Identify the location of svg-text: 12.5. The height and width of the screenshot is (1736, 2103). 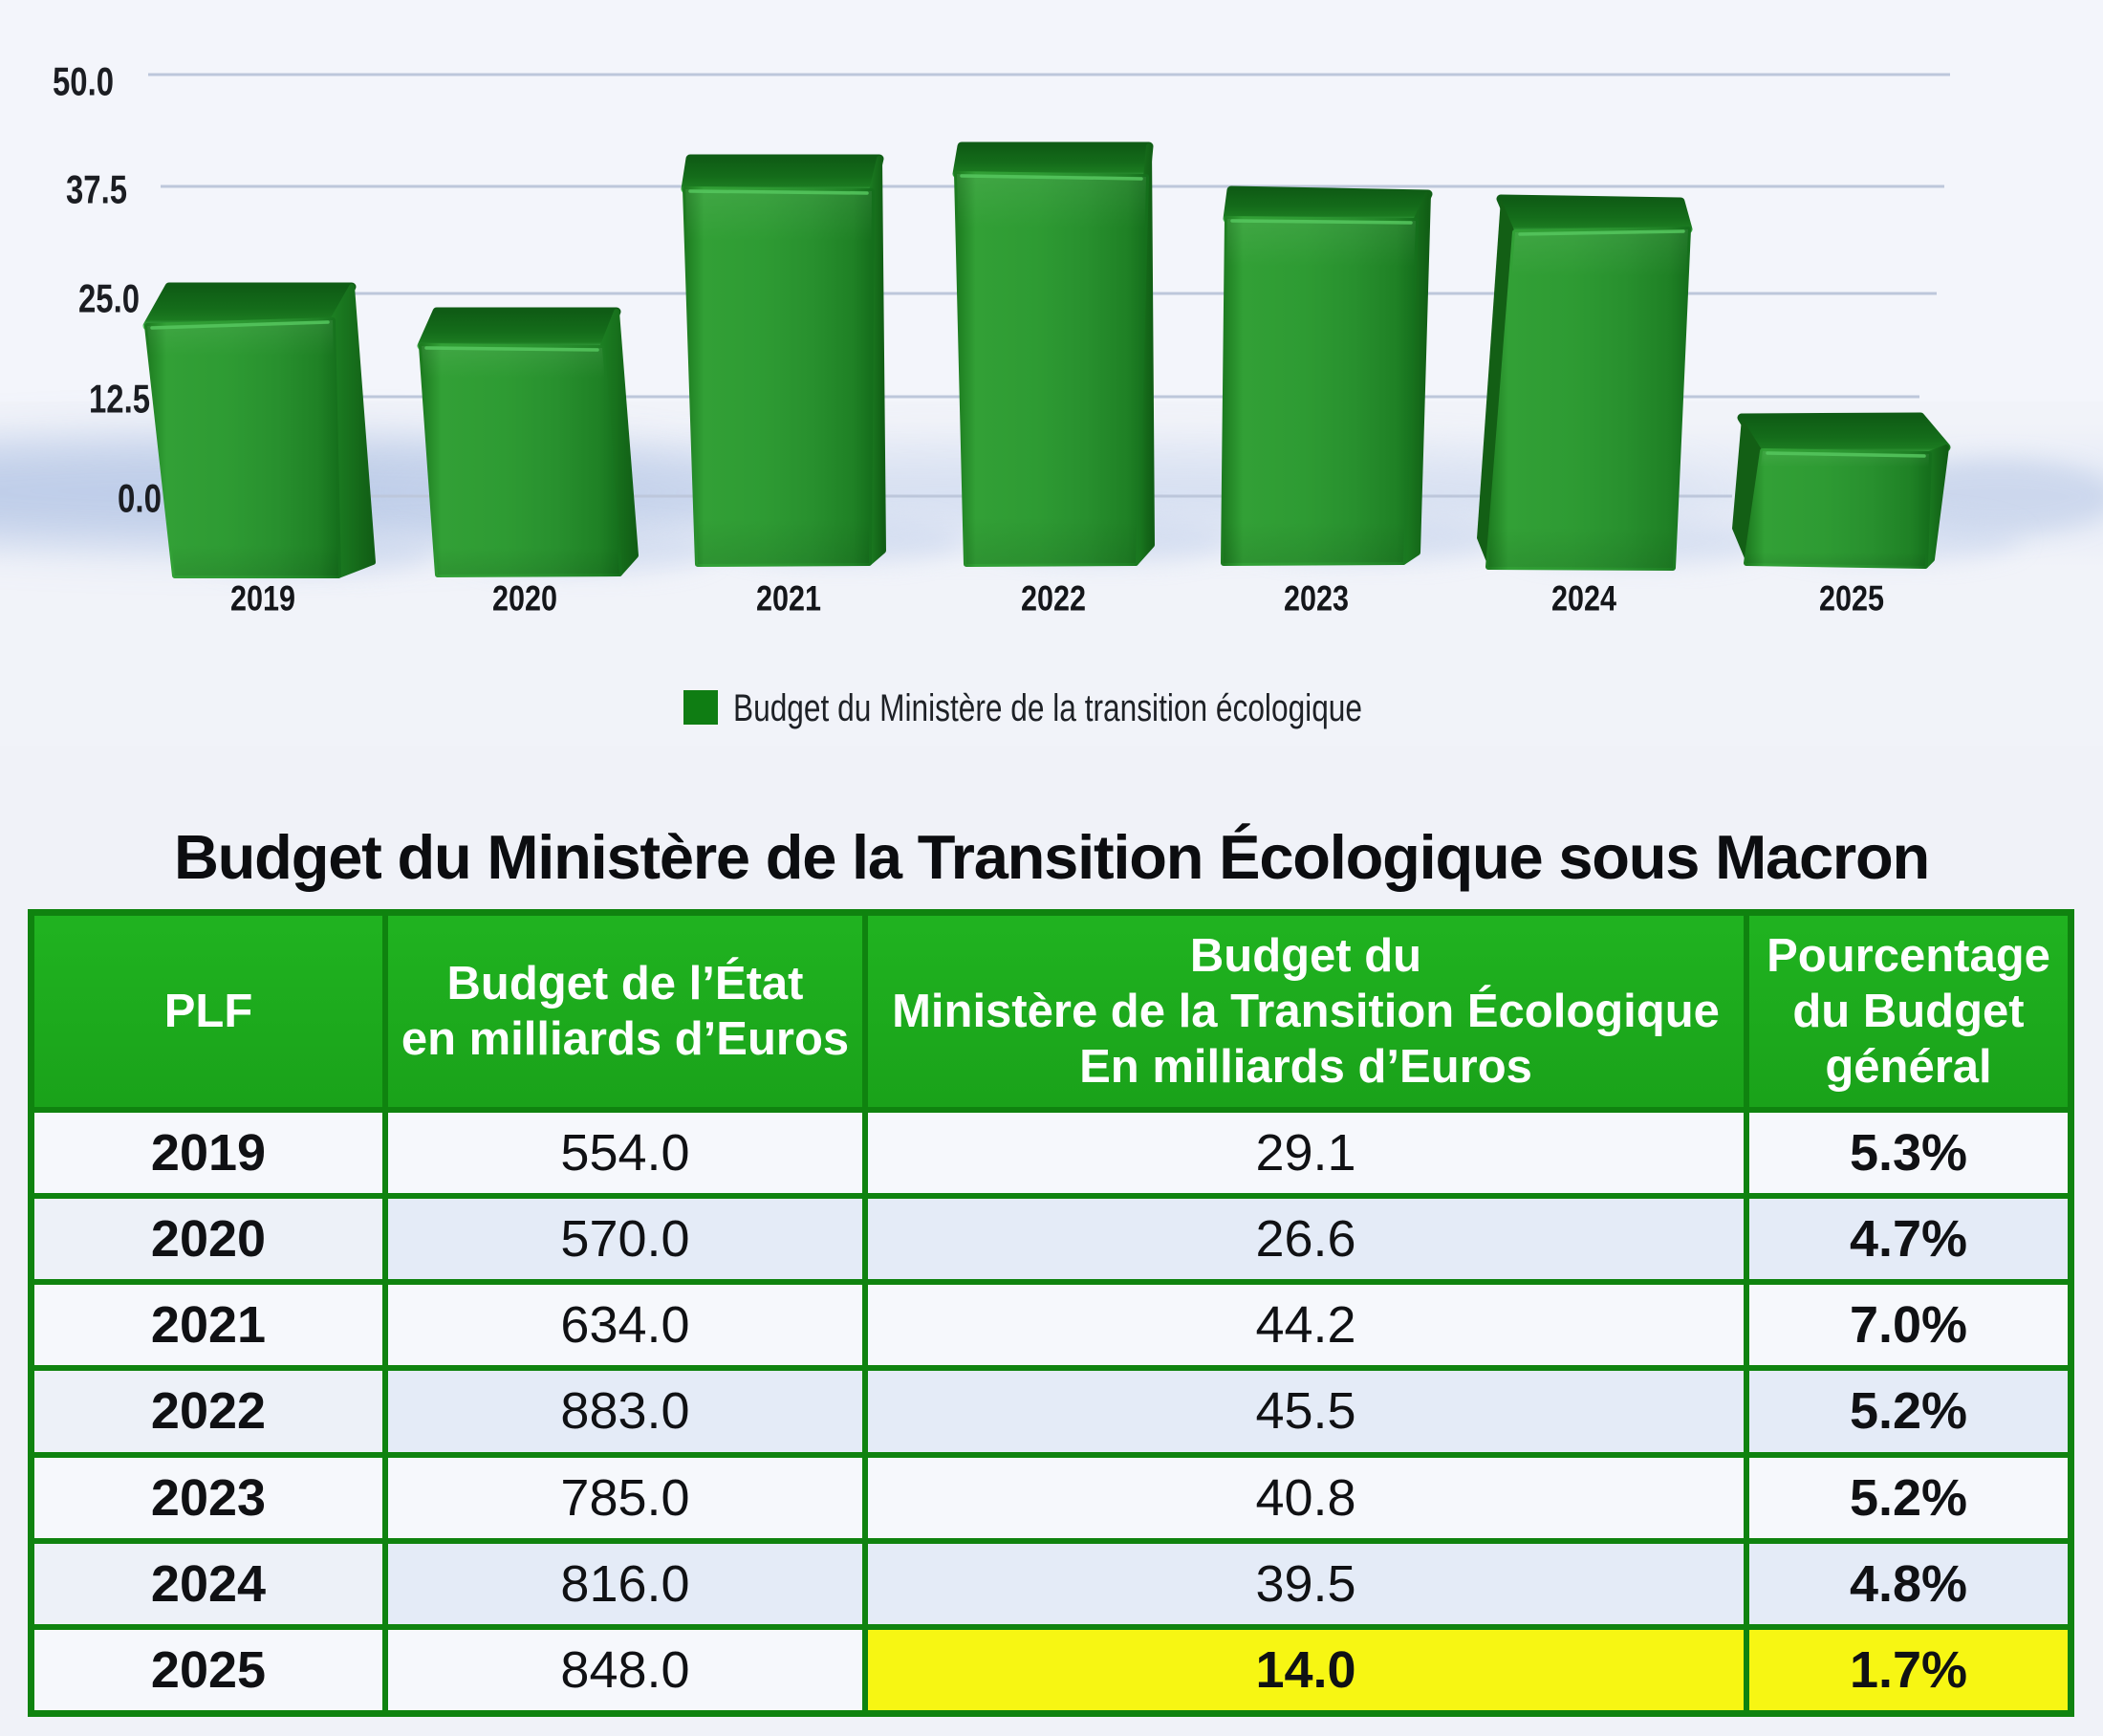
(119, 399).